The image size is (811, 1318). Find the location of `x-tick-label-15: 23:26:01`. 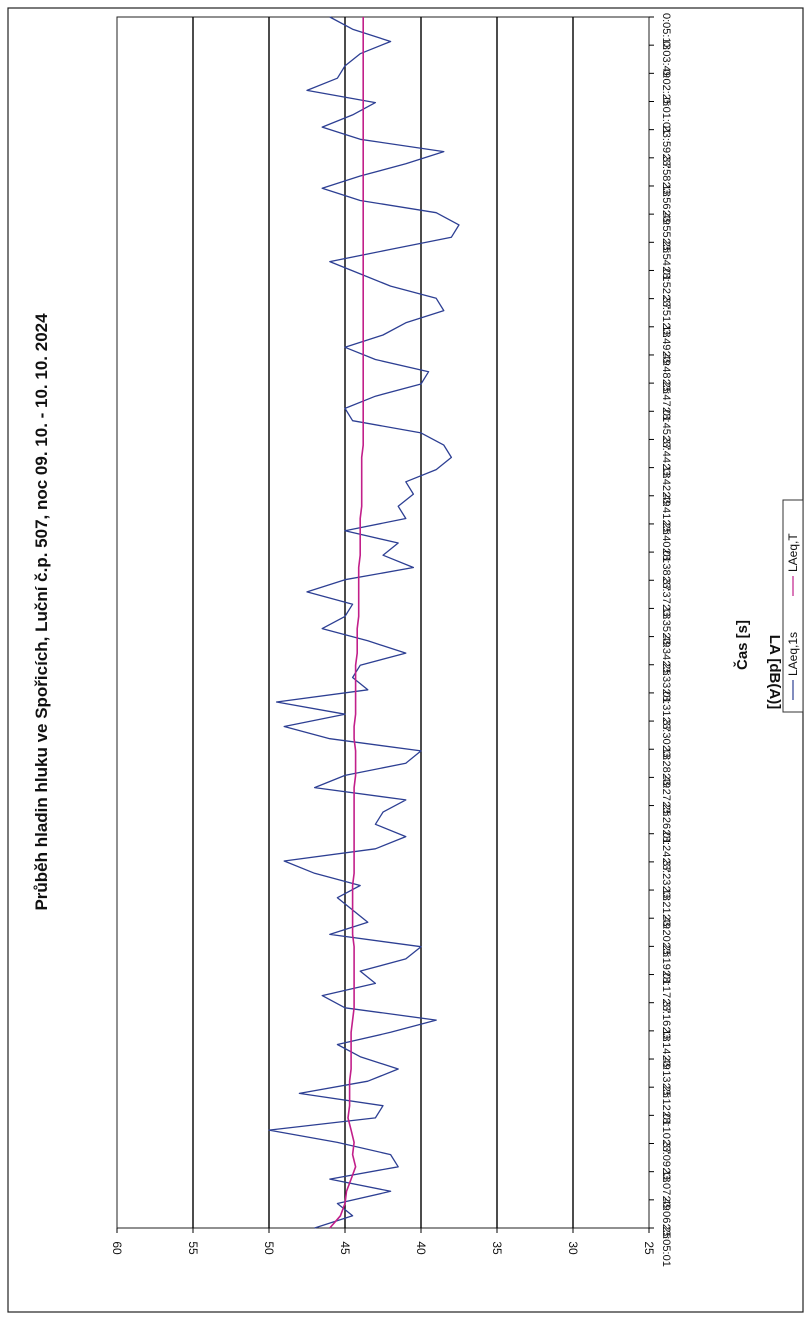

x-tick-label-15: 23:26:01 is located at coordinates (666, 823).